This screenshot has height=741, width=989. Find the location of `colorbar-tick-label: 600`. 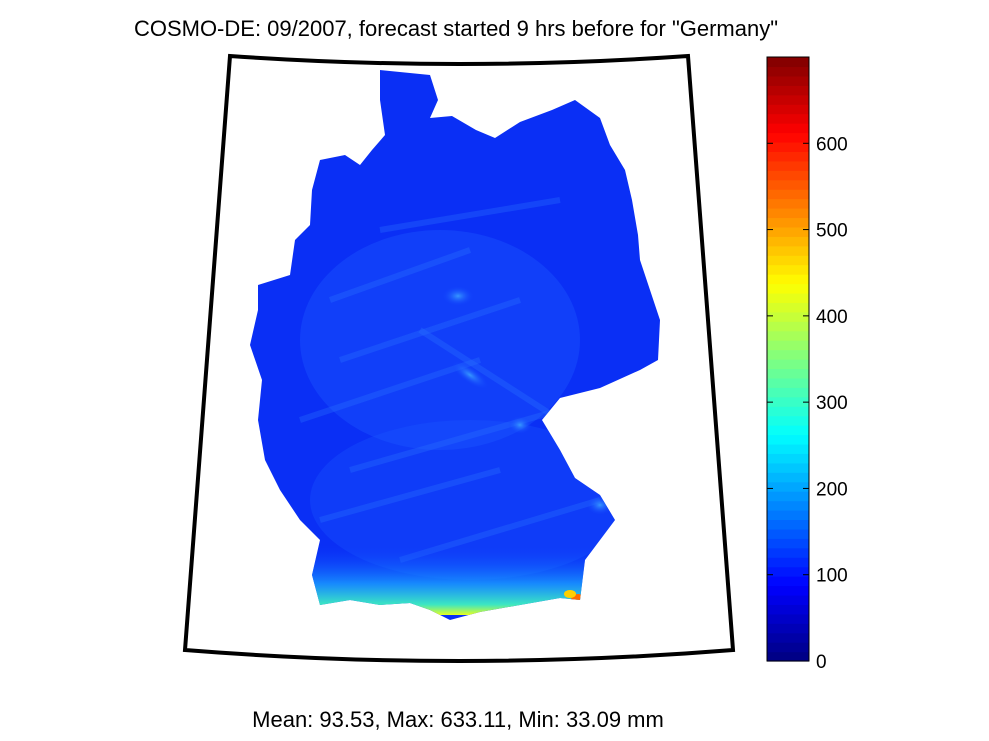

colorbar-tick-label: 600 is located at coordinates (832, 144).